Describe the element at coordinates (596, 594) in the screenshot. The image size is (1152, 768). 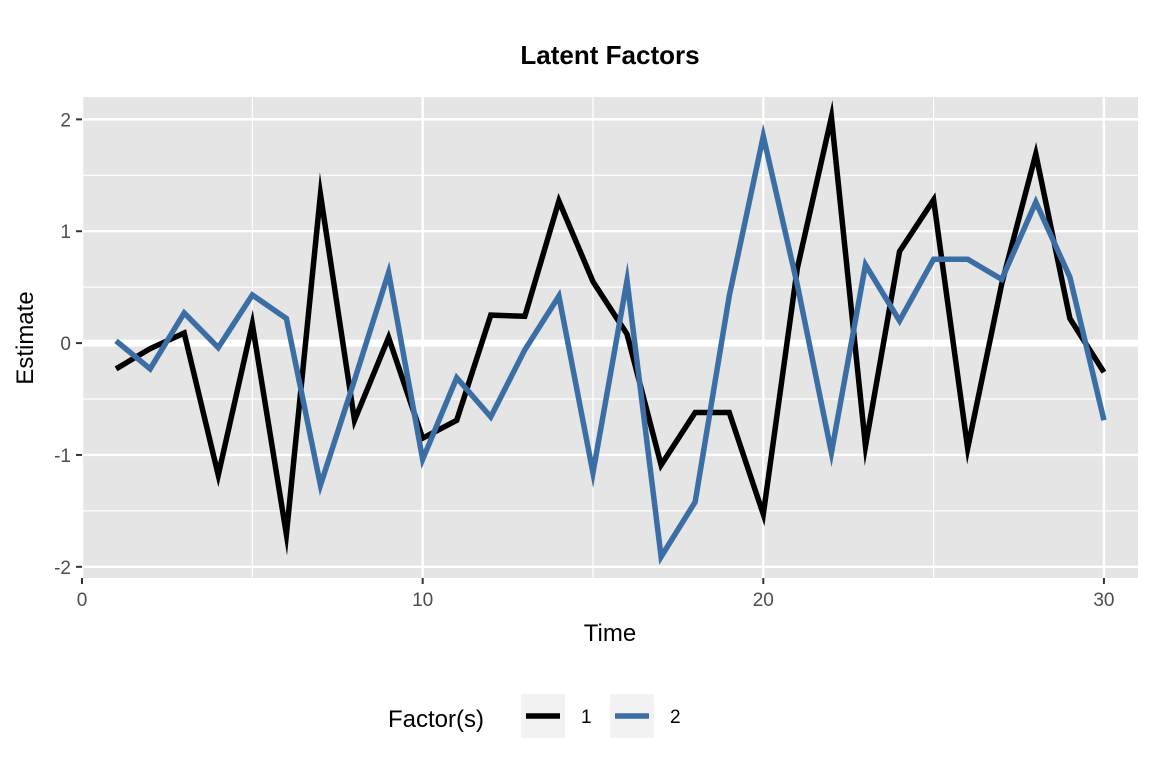
I see `x-axis: 0 10 20 30` at that location.